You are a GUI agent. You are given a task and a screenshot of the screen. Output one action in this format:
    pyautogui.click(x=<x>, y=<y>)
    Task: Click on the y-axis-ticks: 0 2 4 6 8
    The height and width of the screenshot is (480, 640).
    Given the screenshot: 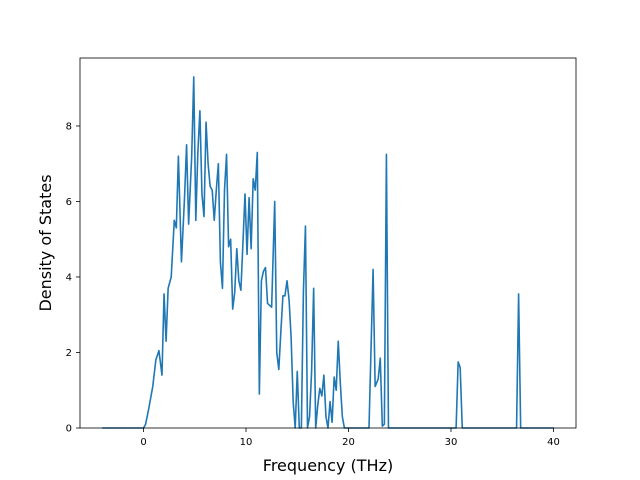 What is the action you would take?
    pyautogui.click(x=73, y=278)
    